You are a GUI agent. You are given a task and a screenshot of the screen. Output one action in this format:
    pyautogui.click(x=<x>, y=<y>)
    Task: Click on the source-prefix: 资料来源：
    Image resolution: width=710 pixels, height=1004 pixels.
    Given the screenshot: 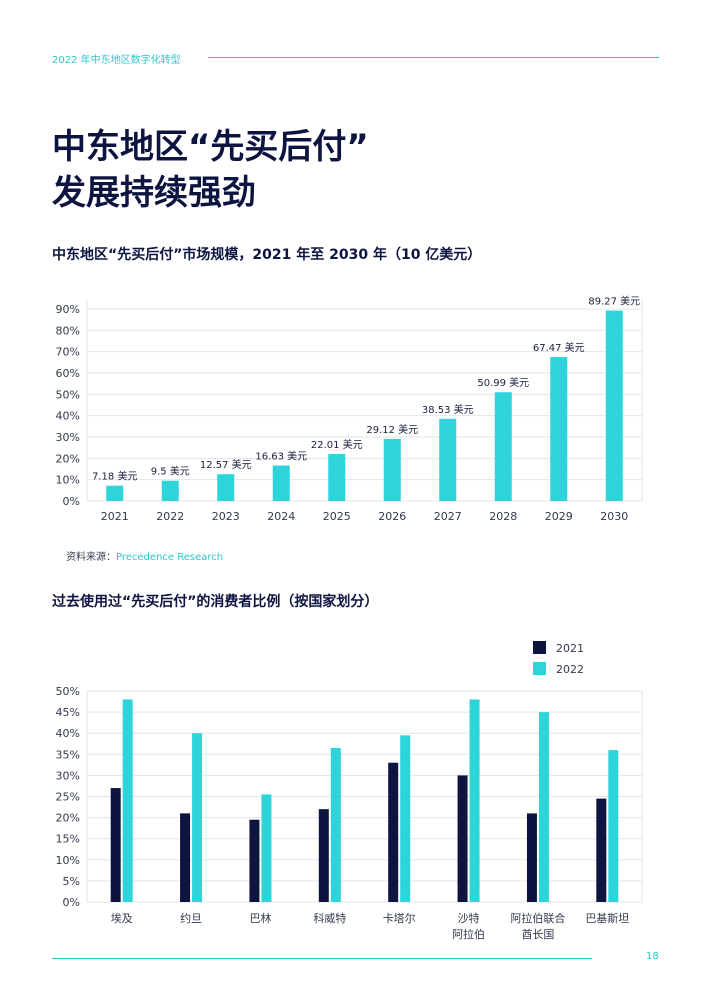 What is the action you would take?
    pyautogui.click(x=91, y=557)
    